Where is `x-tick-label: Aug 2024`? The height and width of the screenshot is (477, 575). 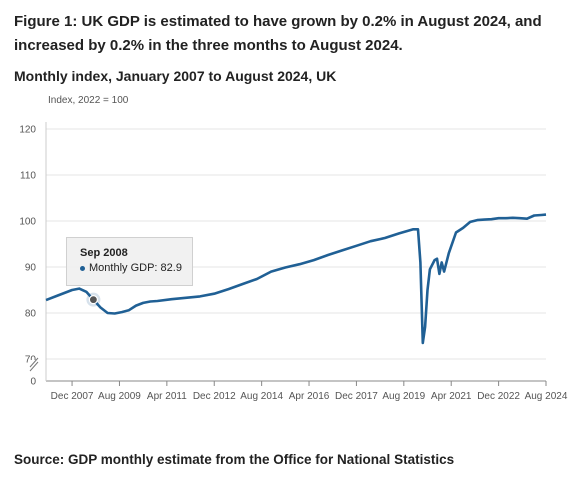
x-tick-label: Aug 2024 is located at coordinates (546, 396).